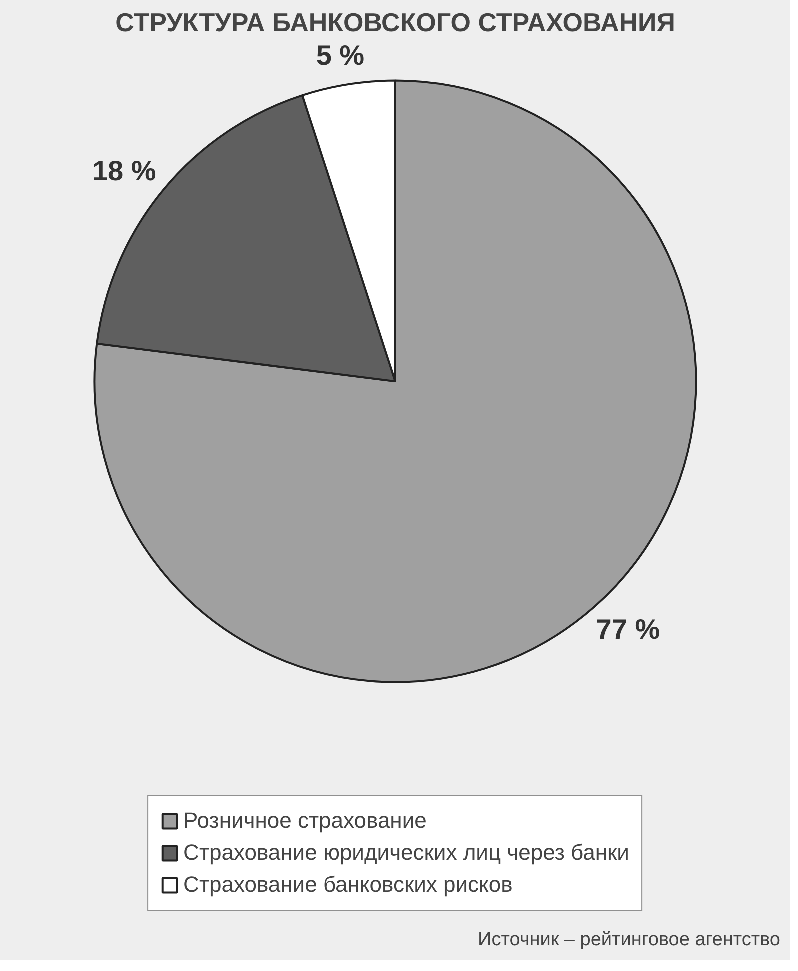 The width and height of the screenshot is (798, 971). Describe the element at coordinates (124, 171) in the screenshot. I see `data-label: 18 %` at that location.